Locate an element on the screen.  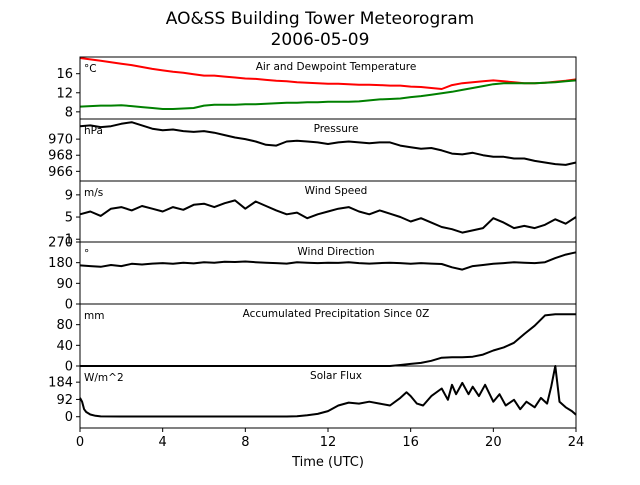
xtick-label: 12 is located at coordinates (328, 442).